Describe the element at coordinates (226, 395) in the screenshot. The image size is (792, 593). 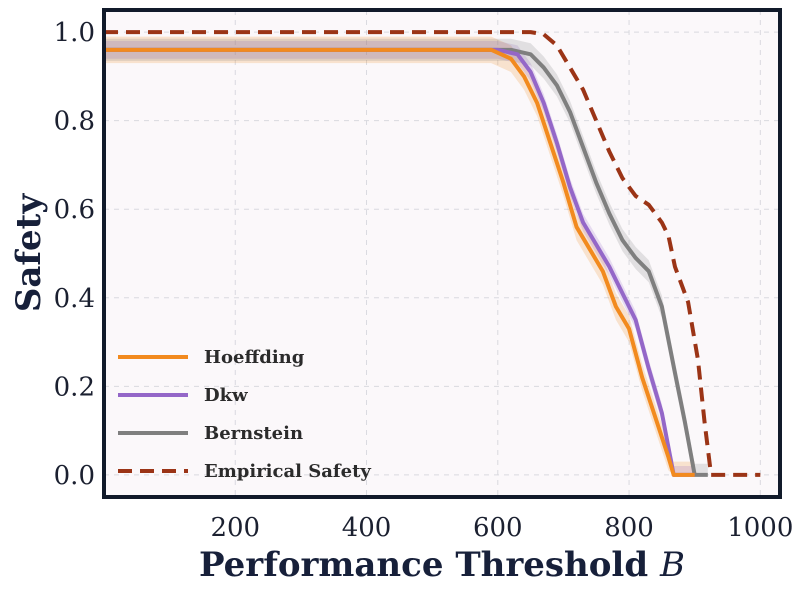
I see `legend-label: Dkw` at that location.